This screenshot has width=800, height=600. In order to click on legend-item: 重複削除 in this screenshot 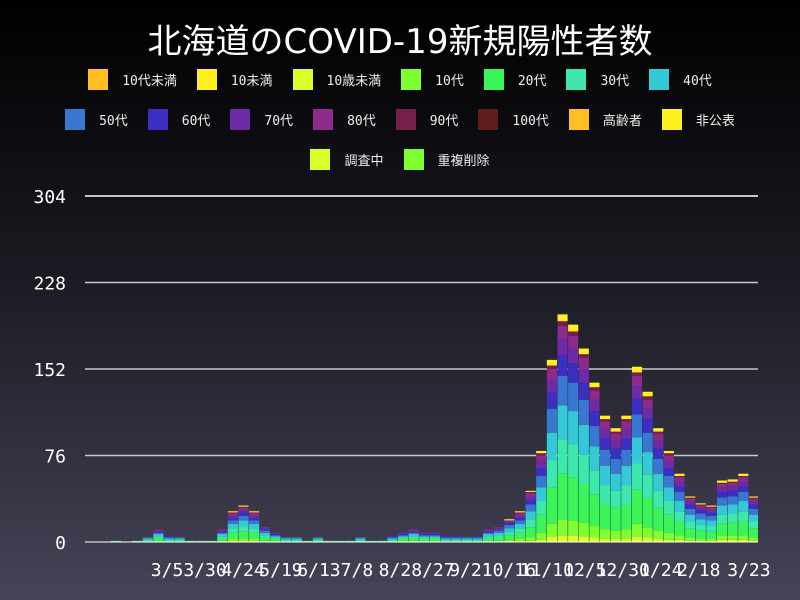, I will do `click(446, 159)`.